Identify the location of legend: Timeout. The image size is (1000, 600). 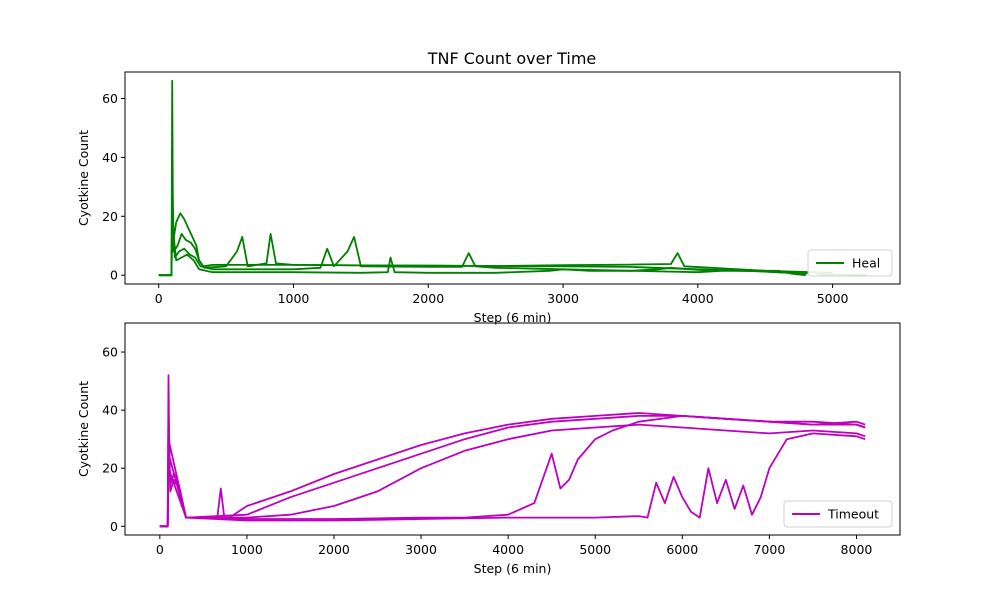
(838, 514).